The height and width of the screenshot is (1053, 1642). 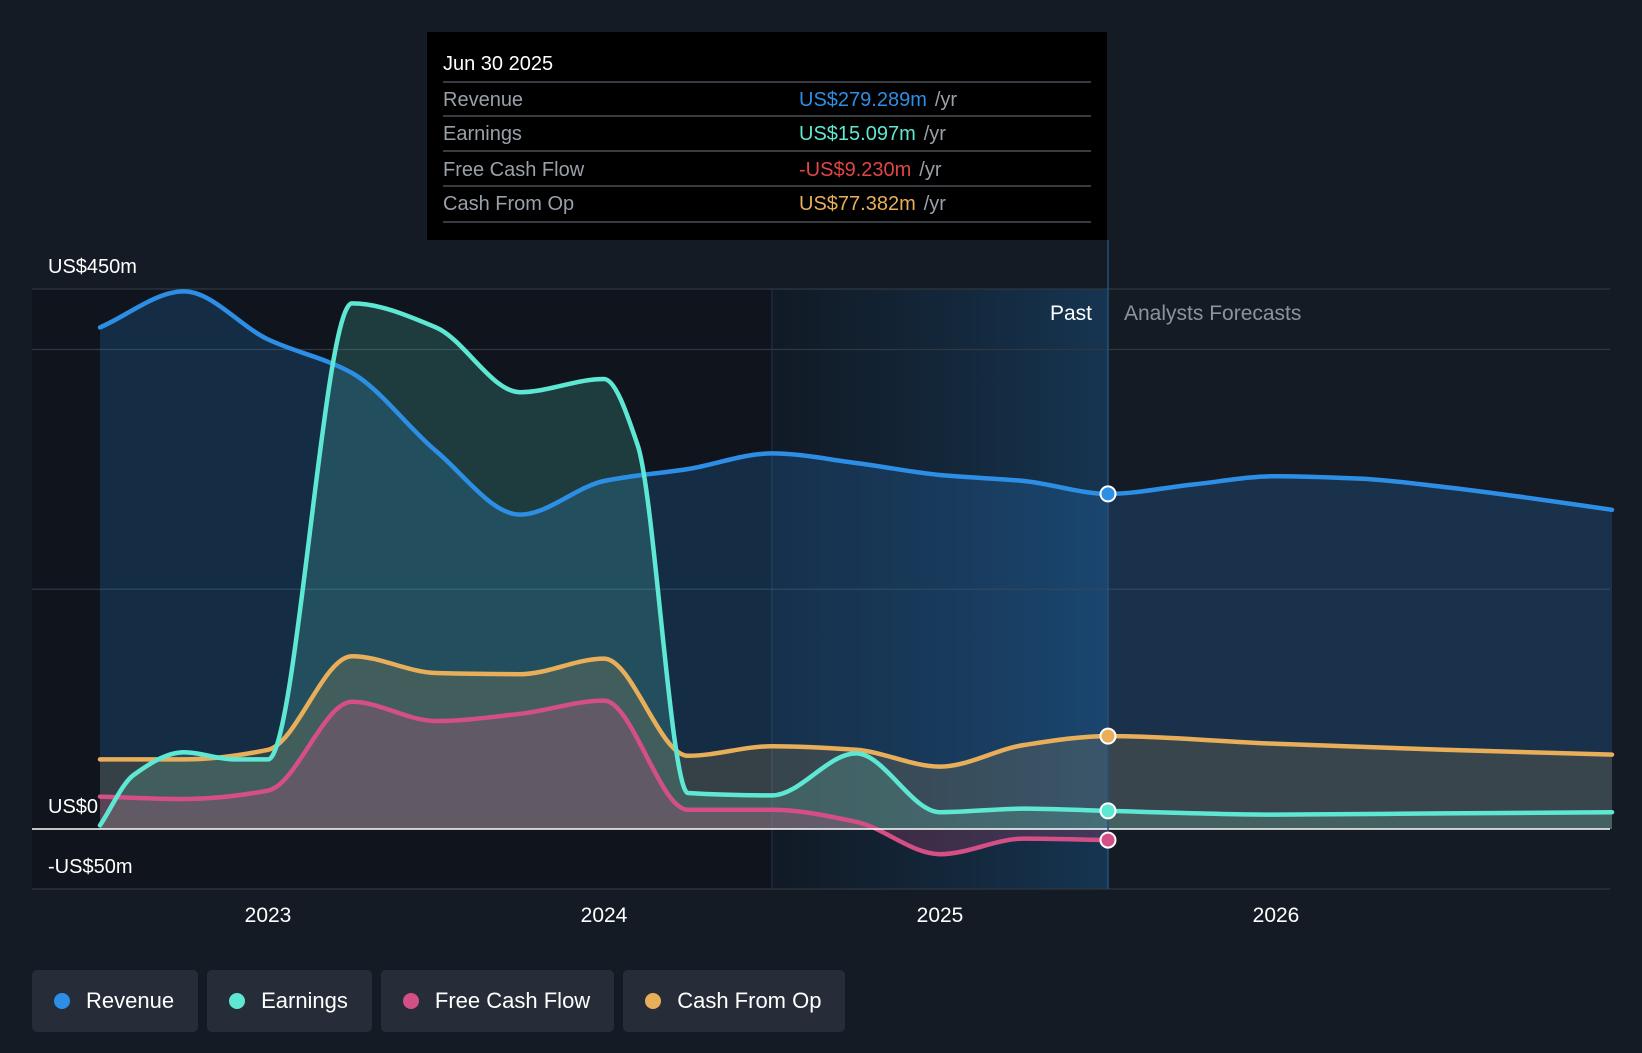 I want to click on earnings-dot-icon, so click(x=237, y=1001).